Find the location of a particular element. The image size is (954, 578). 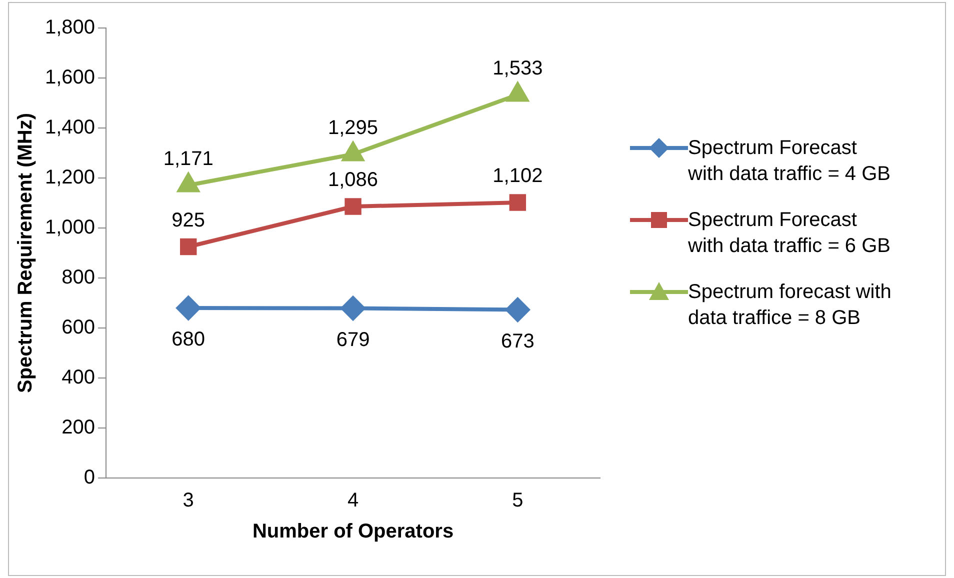

data-label: 673 is located at coordinates (517, 341).